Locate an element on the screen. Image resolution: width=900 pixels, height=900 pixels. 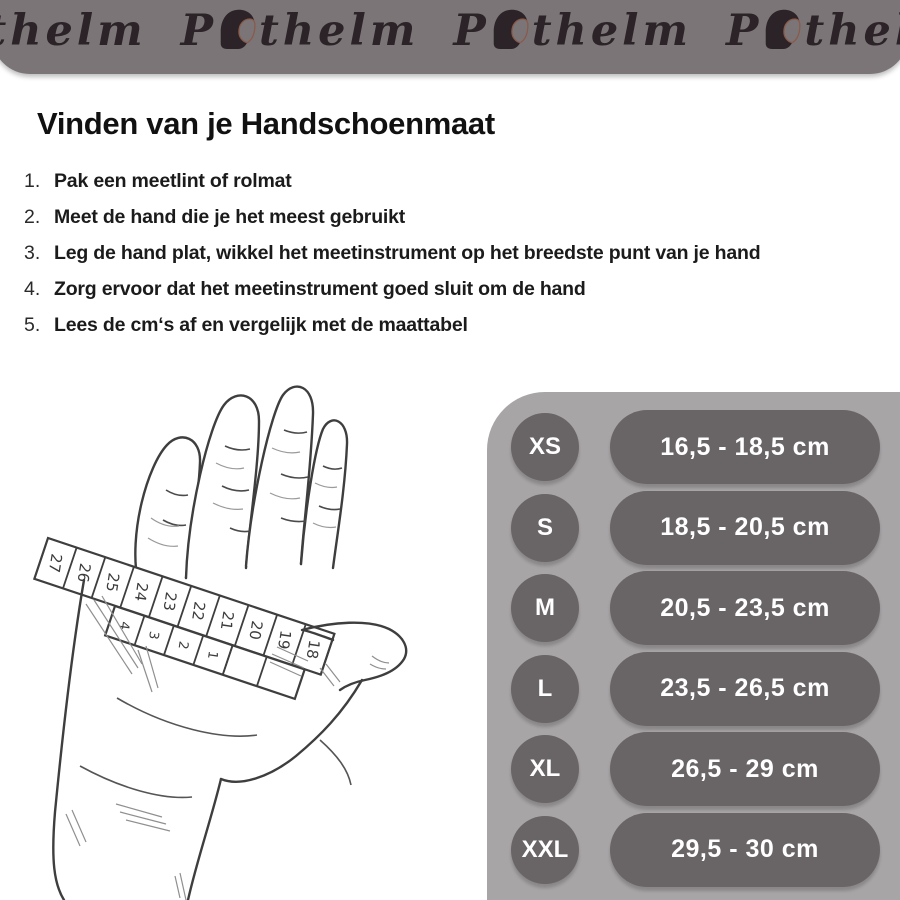
size-range-pill: 20,5 - 23,5 cm is located at coordinates (745, 608).